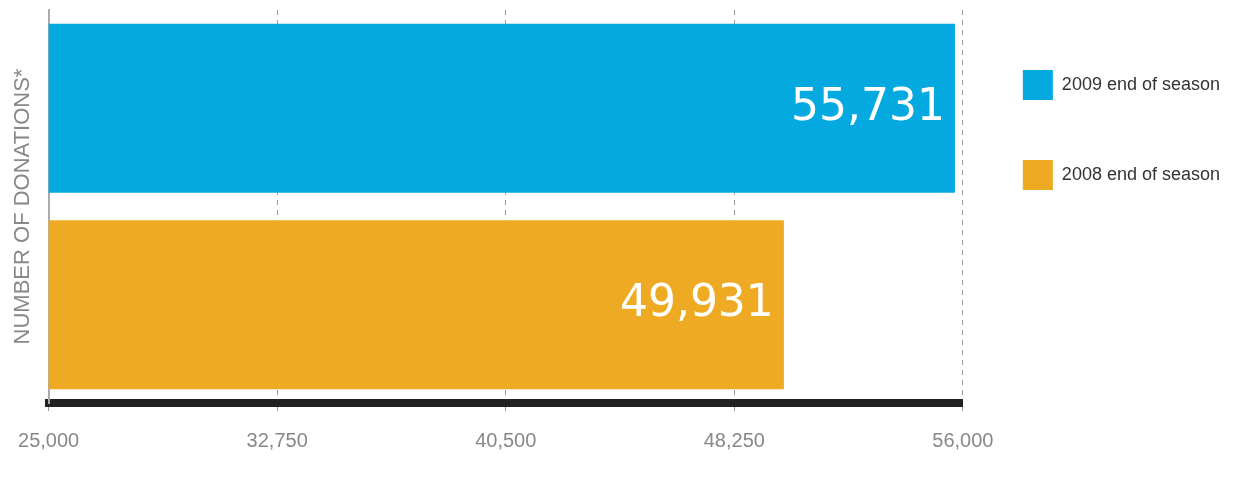  I want to click on x-tick-label: 56,000, so click(963, 439).